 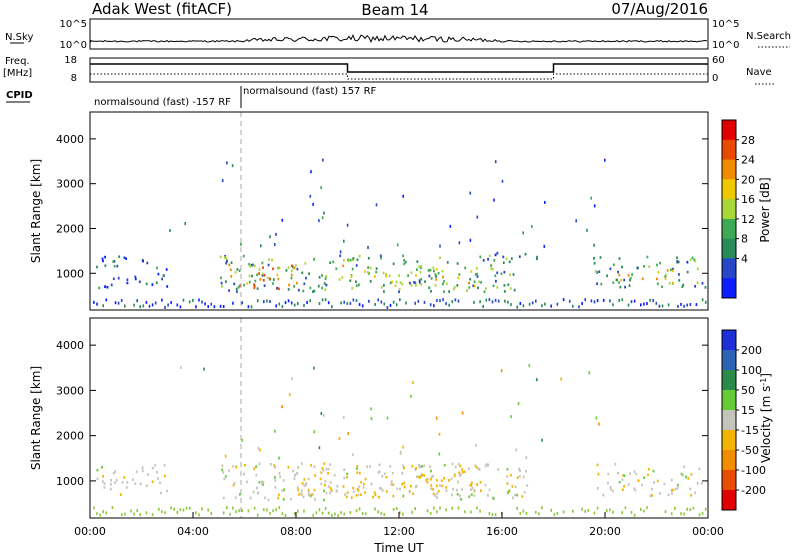 What do you see at coordinates (193, 531) in the screenshot?
I see `x-tick-label: 04:00` at bounding box center [193, 531].